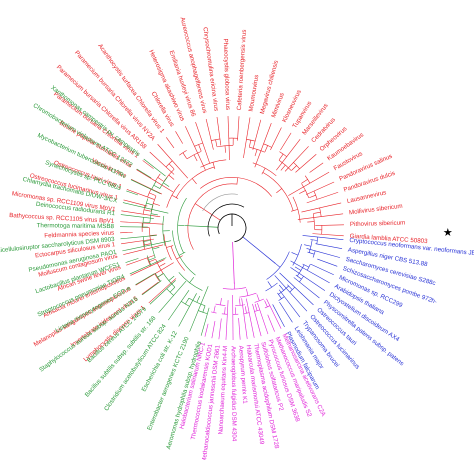  I want to click on leaf-label: Moumouvirus, so click(254, 93).